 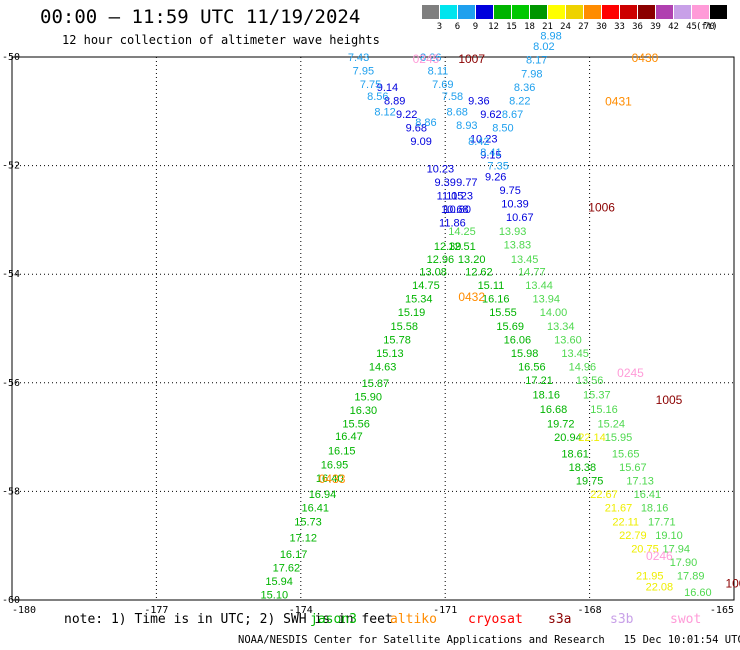 What do you see at coordinates (655, 27) in the screenshot?
I see `legend-label: 39` at bounding box center [655, 27].